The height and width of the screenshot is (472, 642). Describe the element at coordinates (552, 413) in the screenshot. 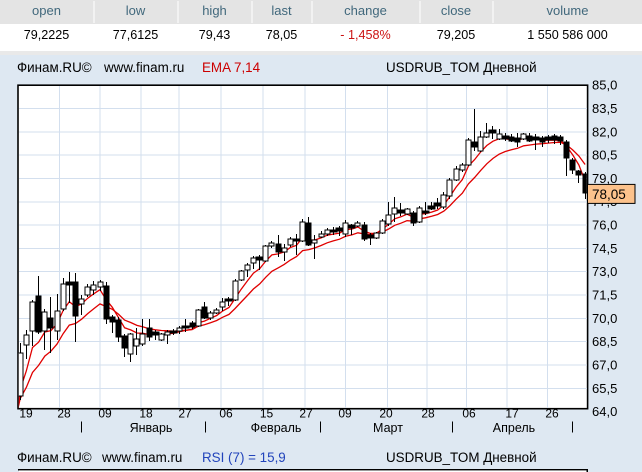

I see `svg-text: 26` at that location.